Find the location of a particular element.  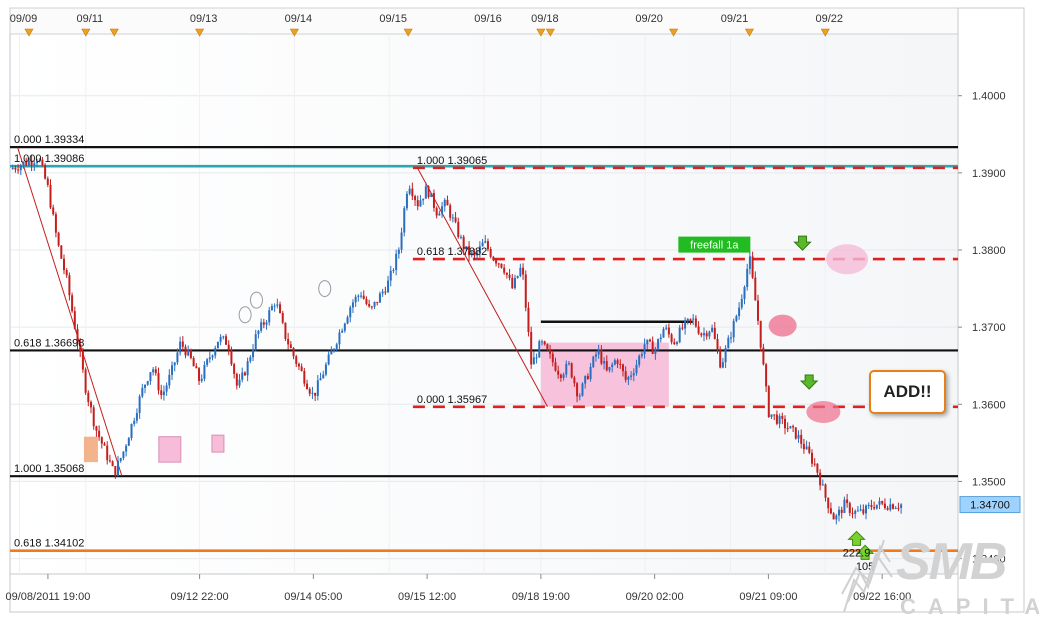

price-tick-label: 1.3600 is located at coordinates (989, 405).